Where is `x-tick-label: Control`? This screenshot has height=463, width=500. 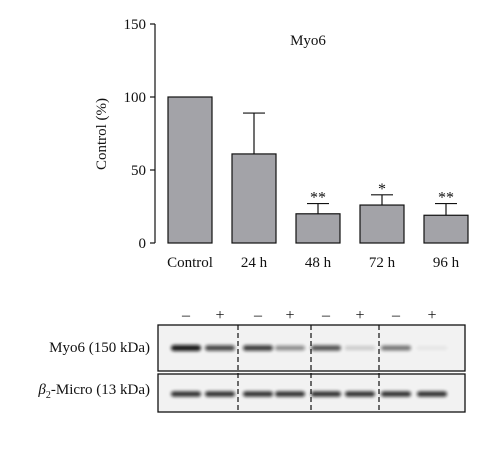 x-tick-label: Control is located at coordinates (190, 263).